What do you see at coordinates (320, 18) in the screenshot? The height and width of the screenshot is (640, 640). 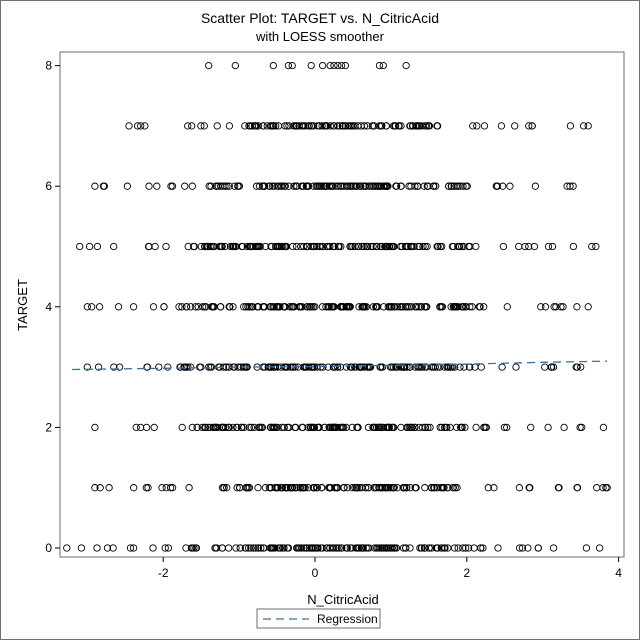 I see `chart-title: Scatter Plot: TARGET vs. N_CitricAcid` at bounding box center [320, 18].